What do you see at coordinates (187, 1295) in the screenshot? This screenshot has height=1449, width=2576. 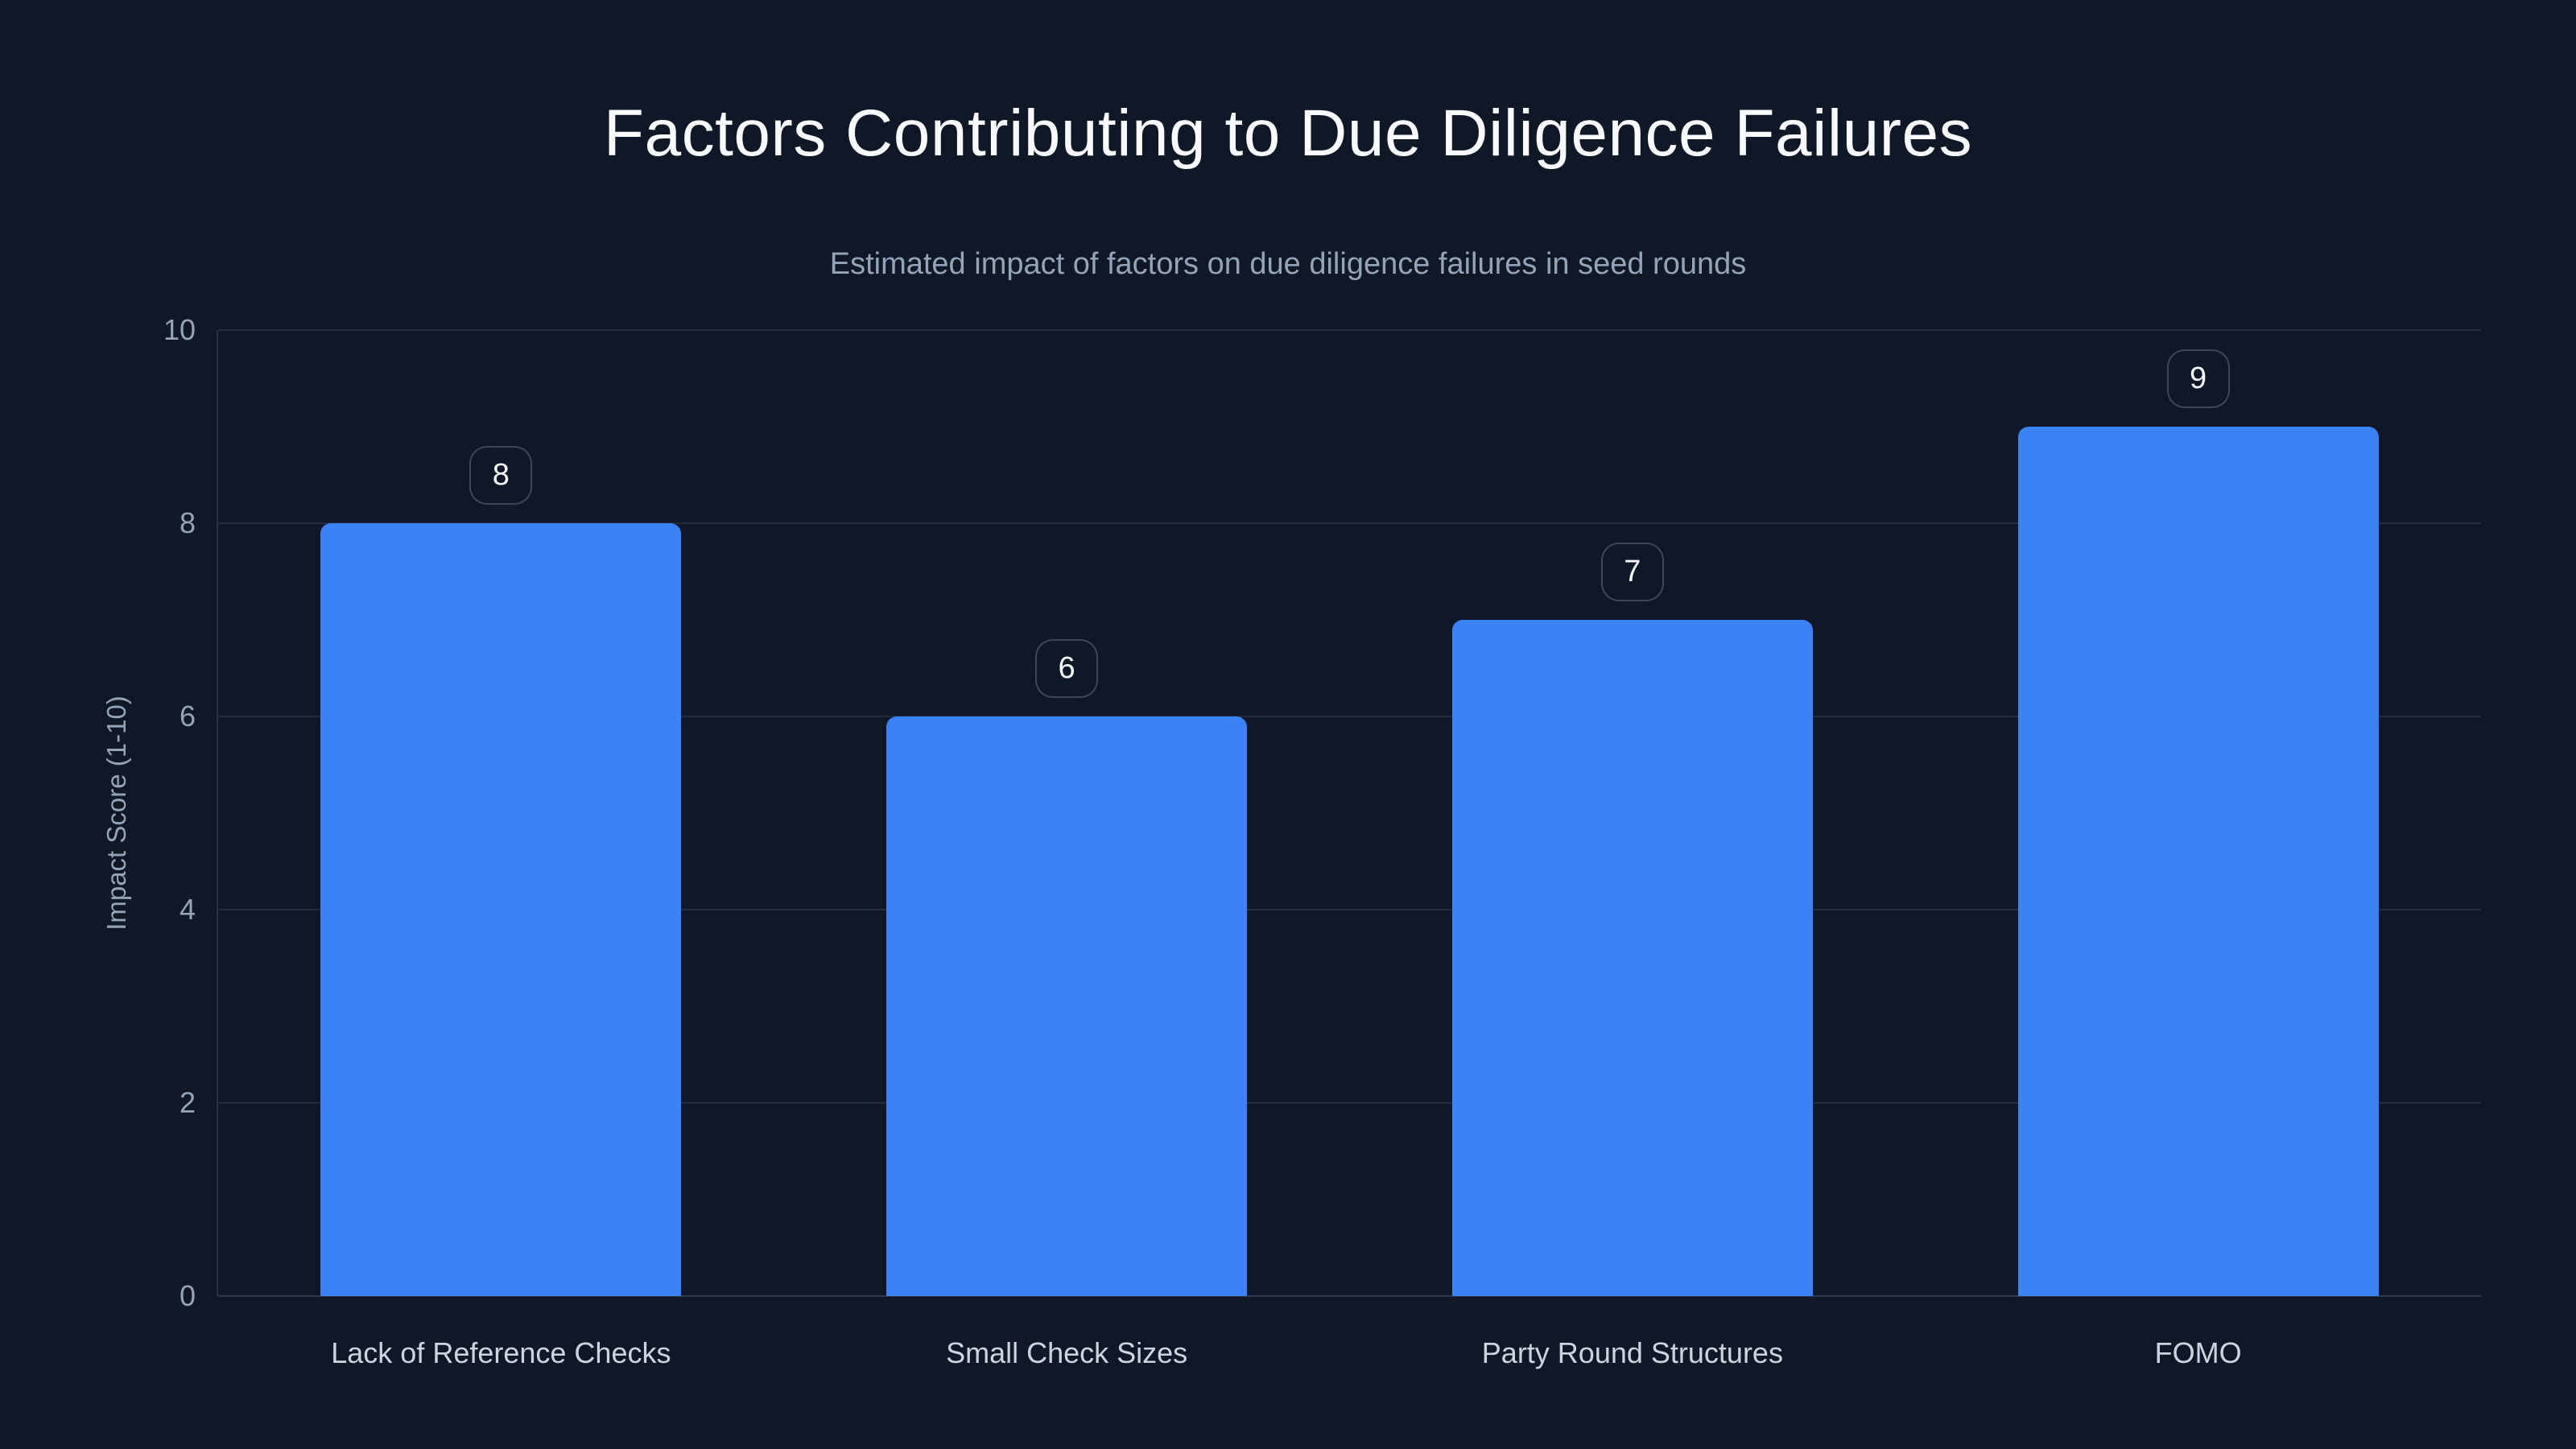 I see `y-tick-label-0: 0` at bounding box center [187, 1295].